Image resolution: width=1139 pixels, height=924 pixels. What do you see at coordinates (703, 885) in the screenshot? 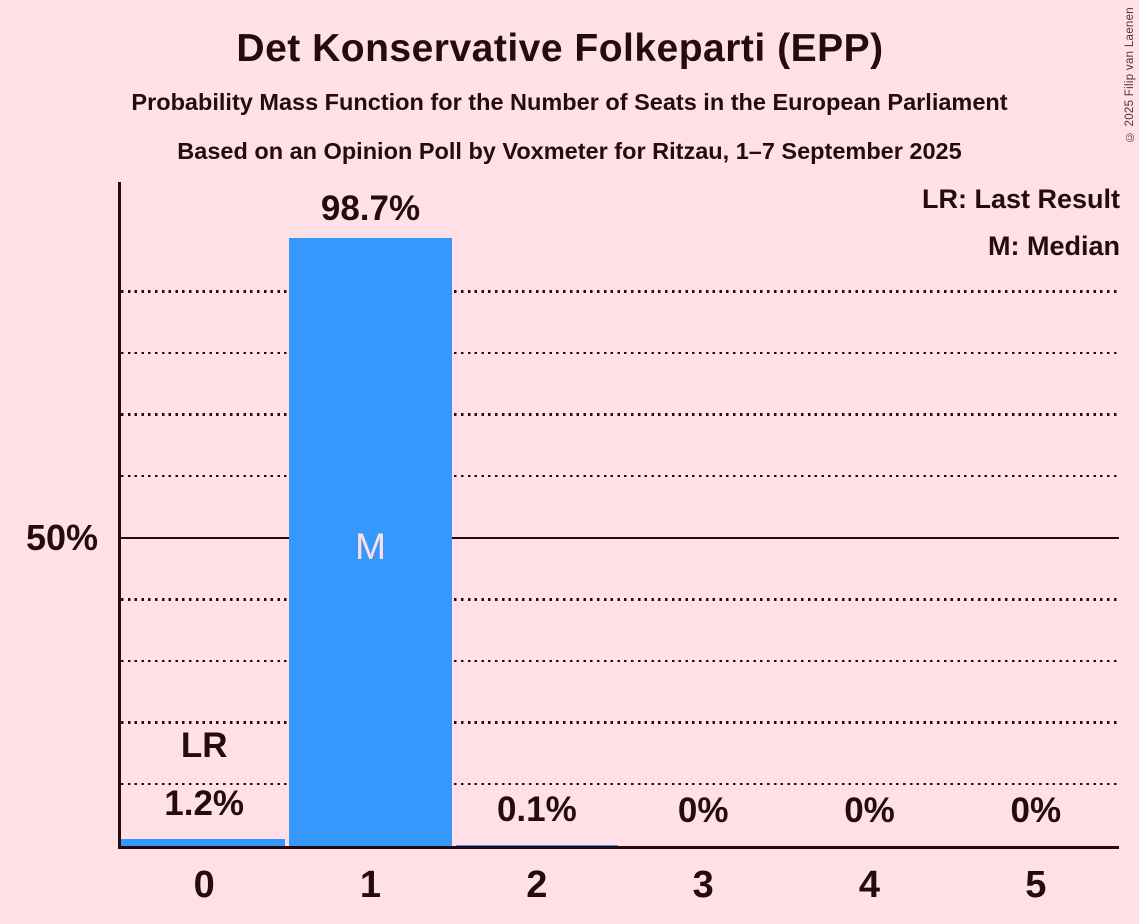
I see `x-tick-3: 3` at bounding box center [703, 885].